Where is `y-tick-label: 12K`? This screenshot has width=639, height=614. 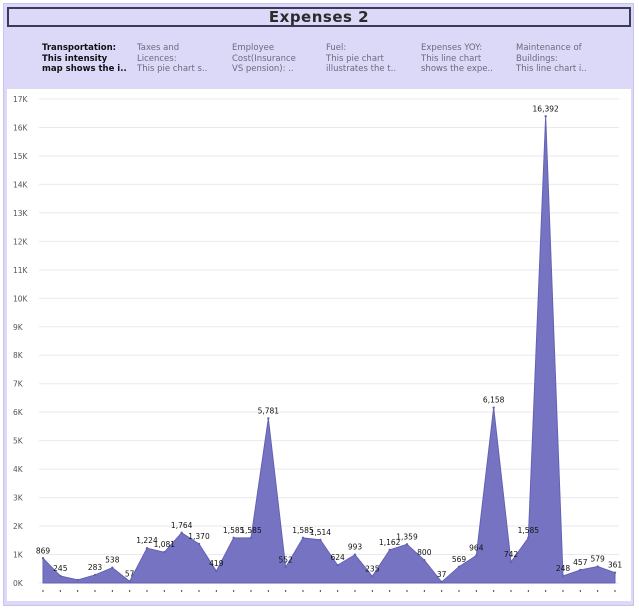 y-tick-label: 12K is located at coordinates (21, 241).